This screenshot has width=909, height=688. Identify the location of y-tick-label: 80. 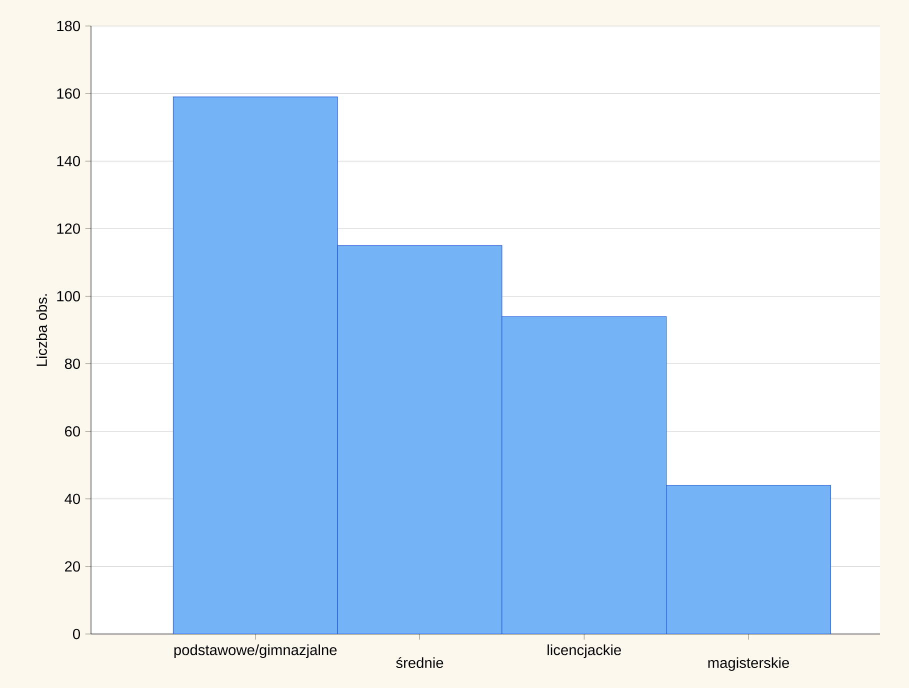
(72, 363).